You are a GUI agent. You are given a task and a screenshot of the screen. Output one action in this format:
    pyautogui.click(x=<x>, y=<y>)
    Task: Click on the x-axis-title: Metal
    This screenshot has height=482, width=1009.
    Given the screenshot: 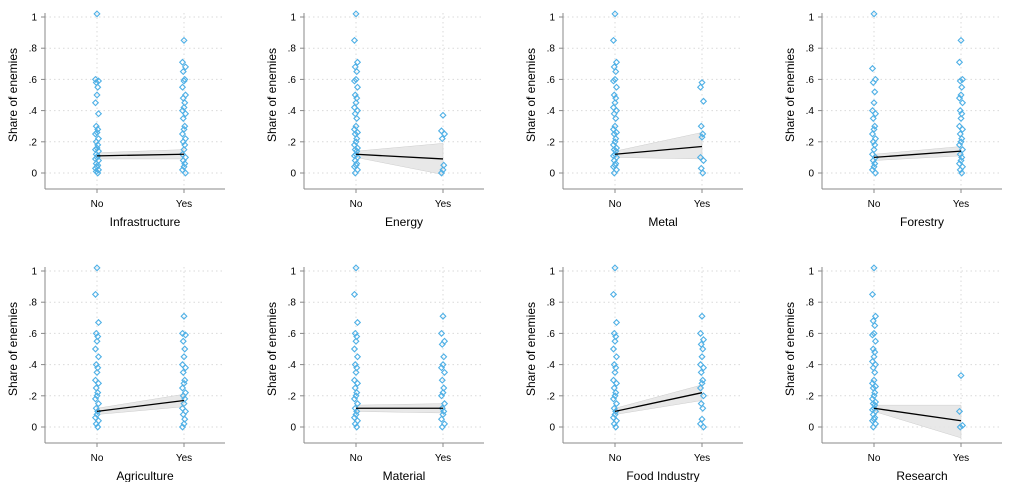 What is the action you would take?
    pyautogui.click(x=662, y=222)
    